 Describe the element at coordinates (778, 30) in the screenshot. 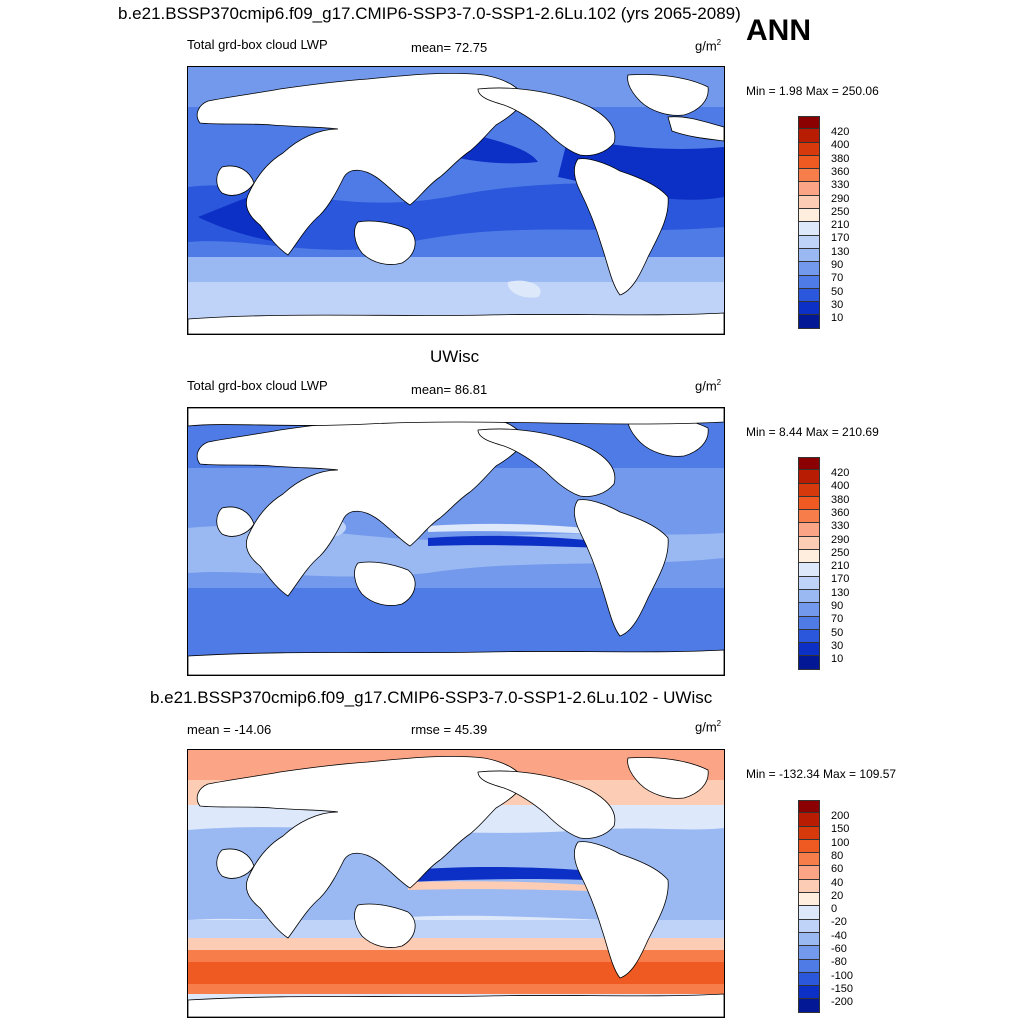

I see `season-label: ANN` at that location.